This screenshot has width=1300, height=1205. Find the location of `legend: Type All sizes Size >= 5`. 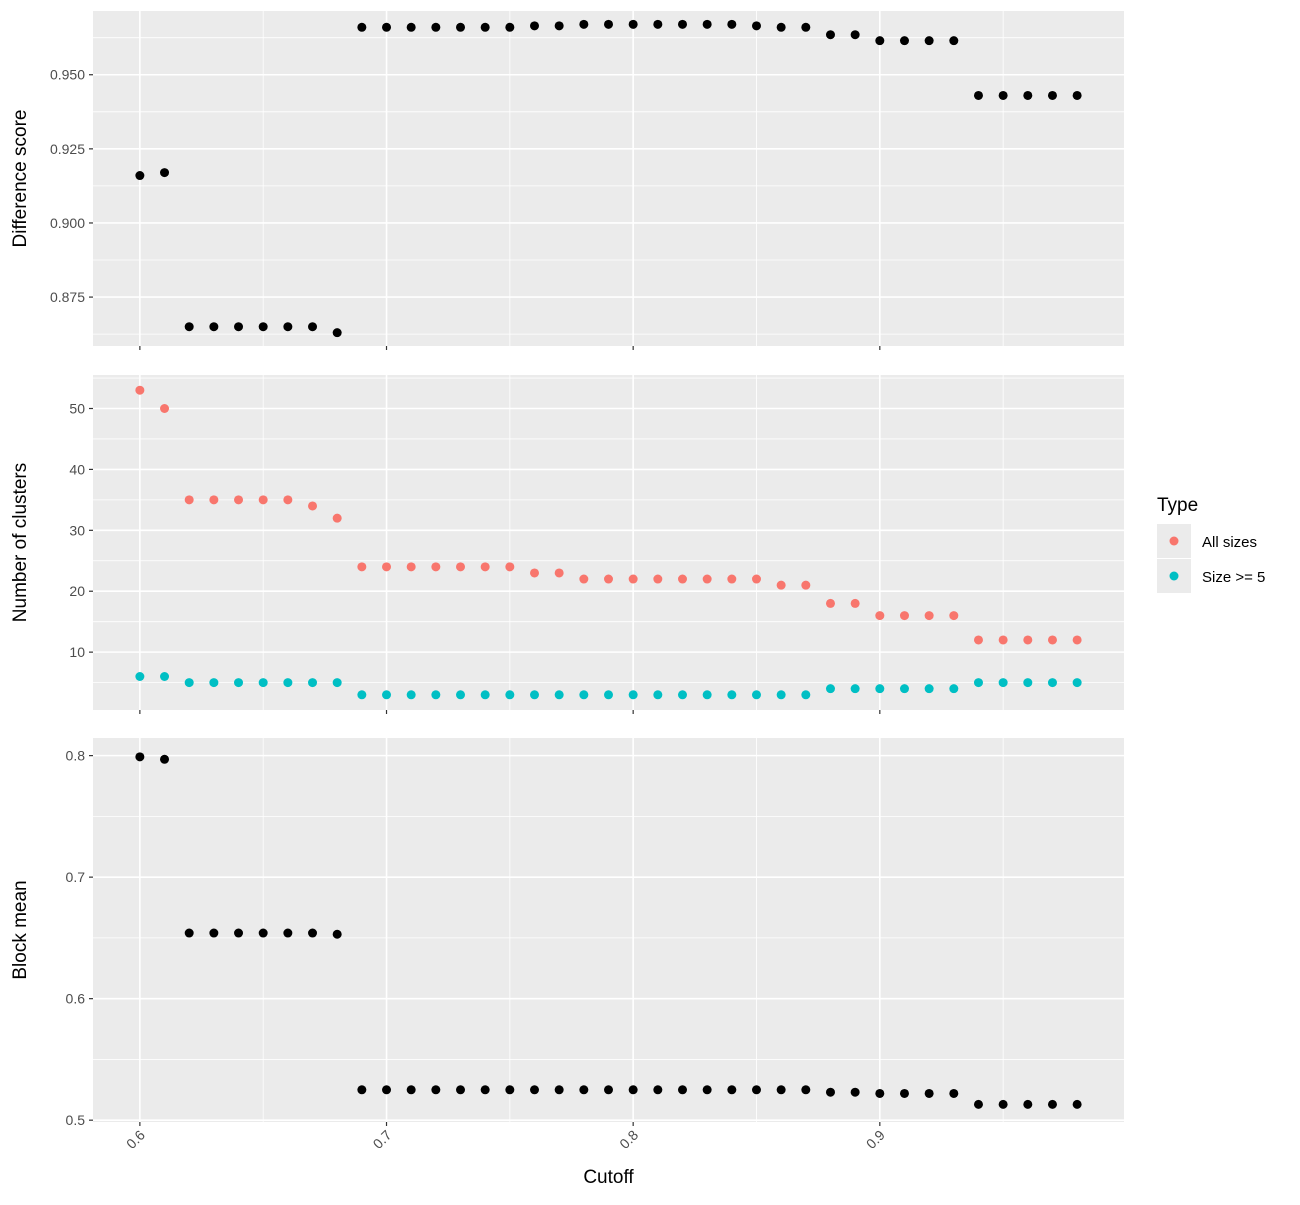

legend: Type All sizes Size >= 5 is located at coordinates (1211, 544).